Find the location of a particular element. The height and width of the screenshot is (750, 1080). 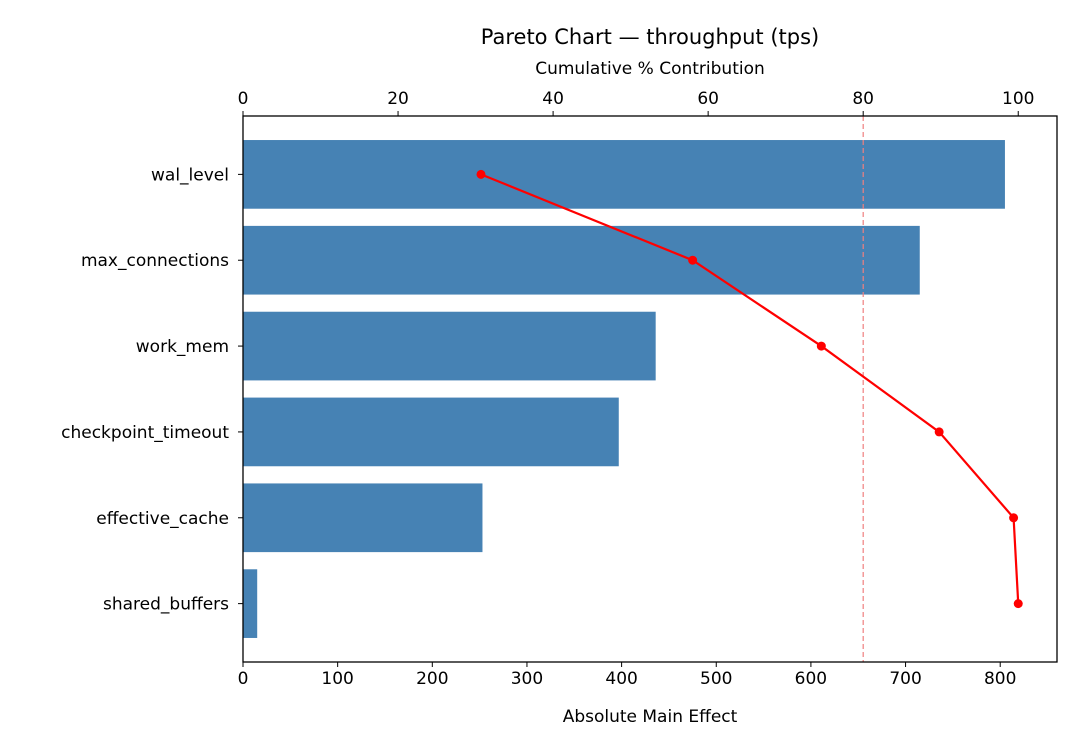

x-tick-label: 400 is located at coordinates (621, 679).